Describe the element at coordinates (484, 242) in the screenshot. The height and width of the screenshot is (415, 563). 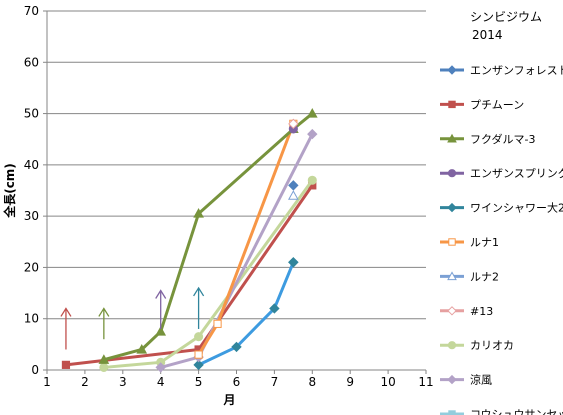
I see `legend-label: ルナ1` at that location.